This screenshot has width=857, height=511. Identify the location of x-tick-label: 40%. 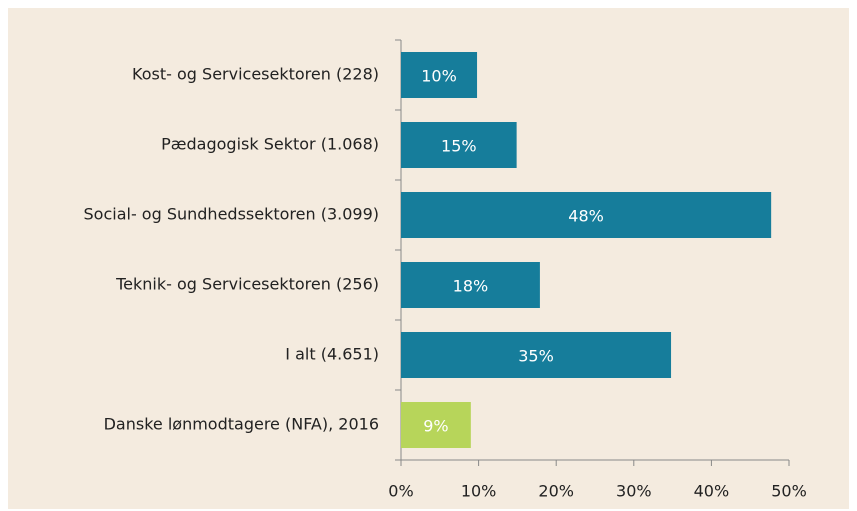
(712, 491).